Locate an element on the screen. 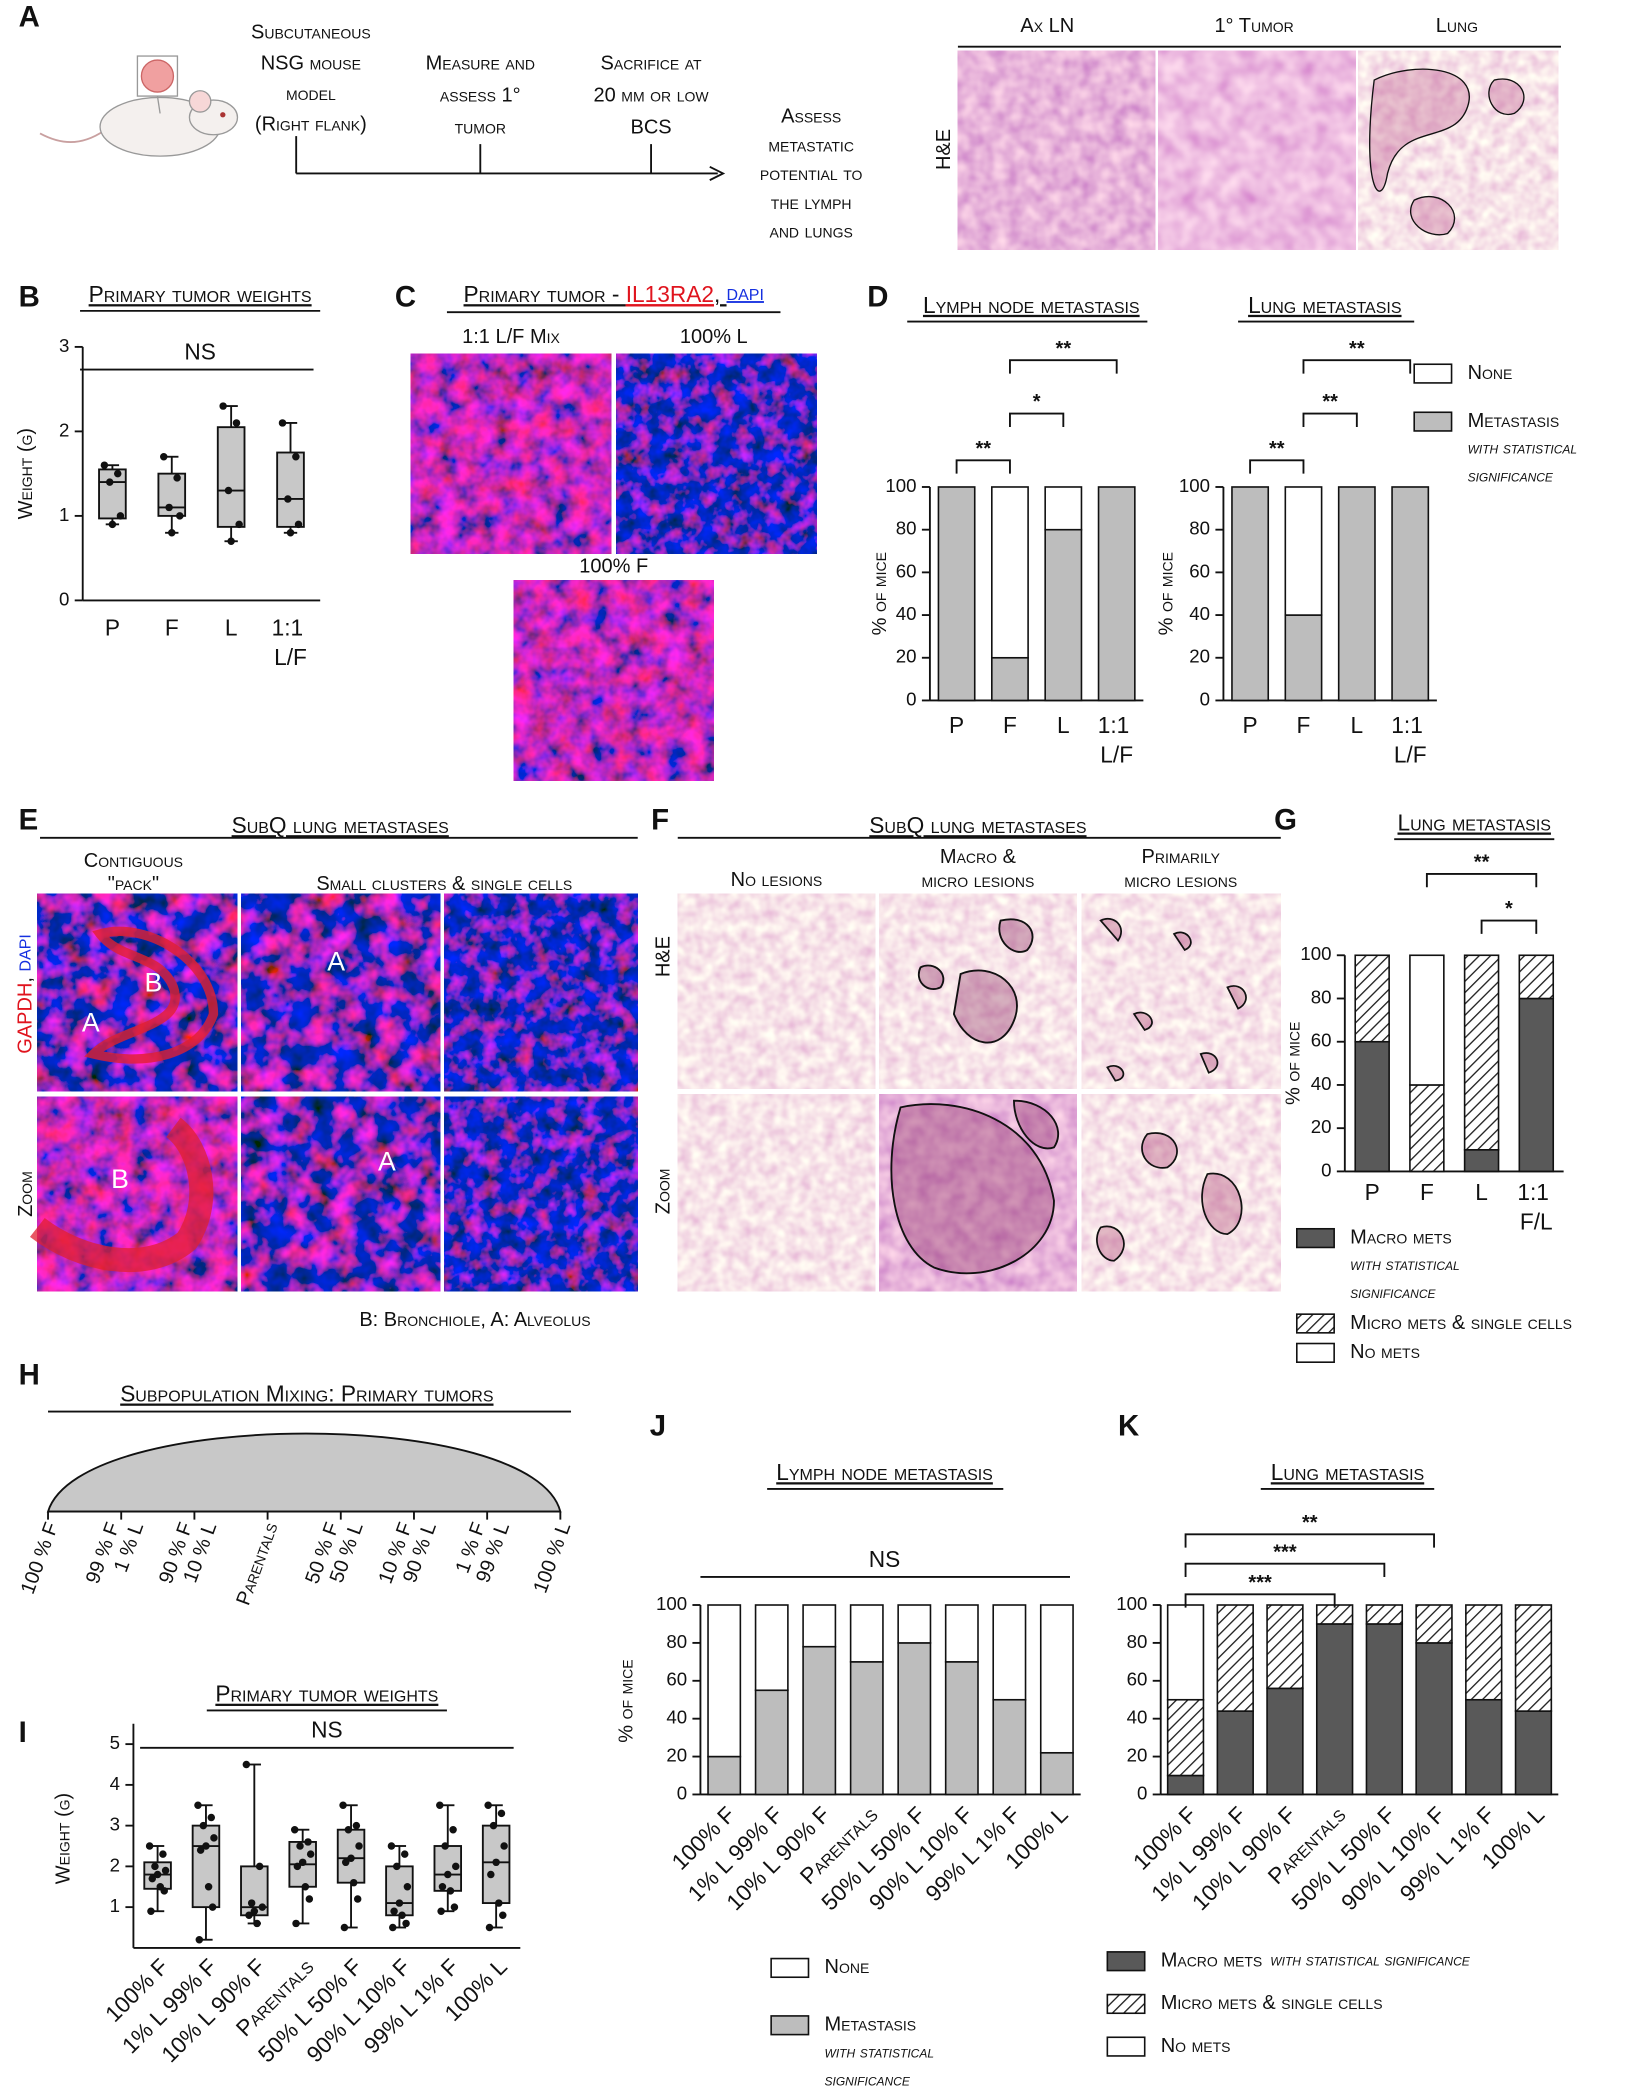  step-text: and lungs is located at coordinates (810, 231).